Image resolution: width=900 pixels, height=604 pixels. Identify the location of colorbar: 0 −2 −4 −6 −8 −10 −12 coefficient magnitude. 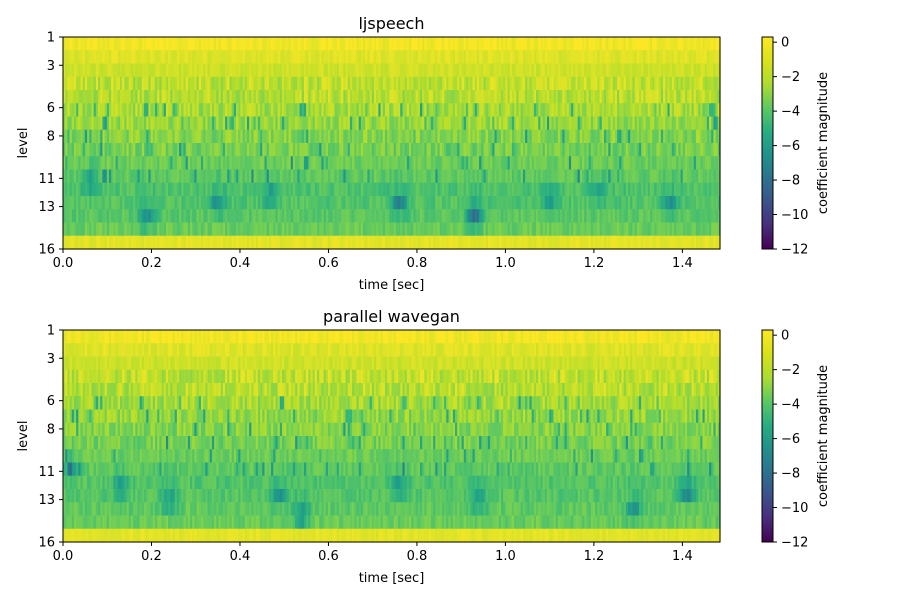
(796, 147).